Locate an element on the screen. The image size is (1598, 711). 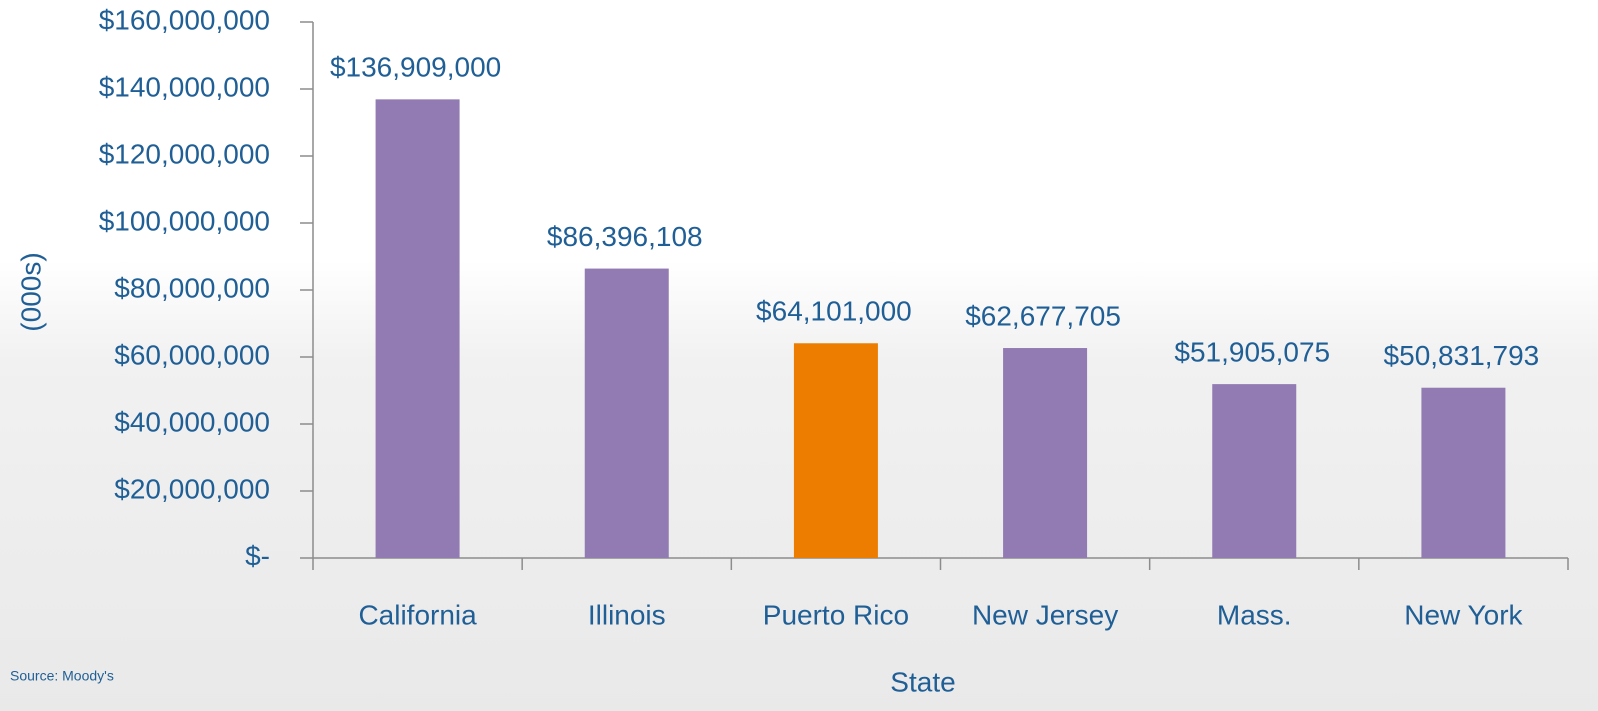
x-tick-label: Mass. is located at coordinates (1254, 614).